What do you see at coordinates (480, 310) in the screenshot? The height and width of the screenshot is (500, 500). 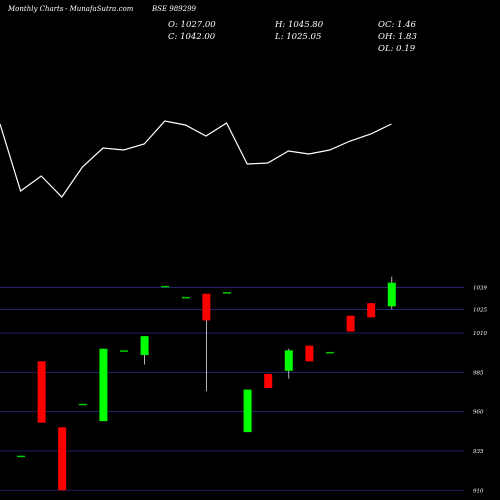 I see `y-tick-label: 1025` at bounding box center [480, 310].